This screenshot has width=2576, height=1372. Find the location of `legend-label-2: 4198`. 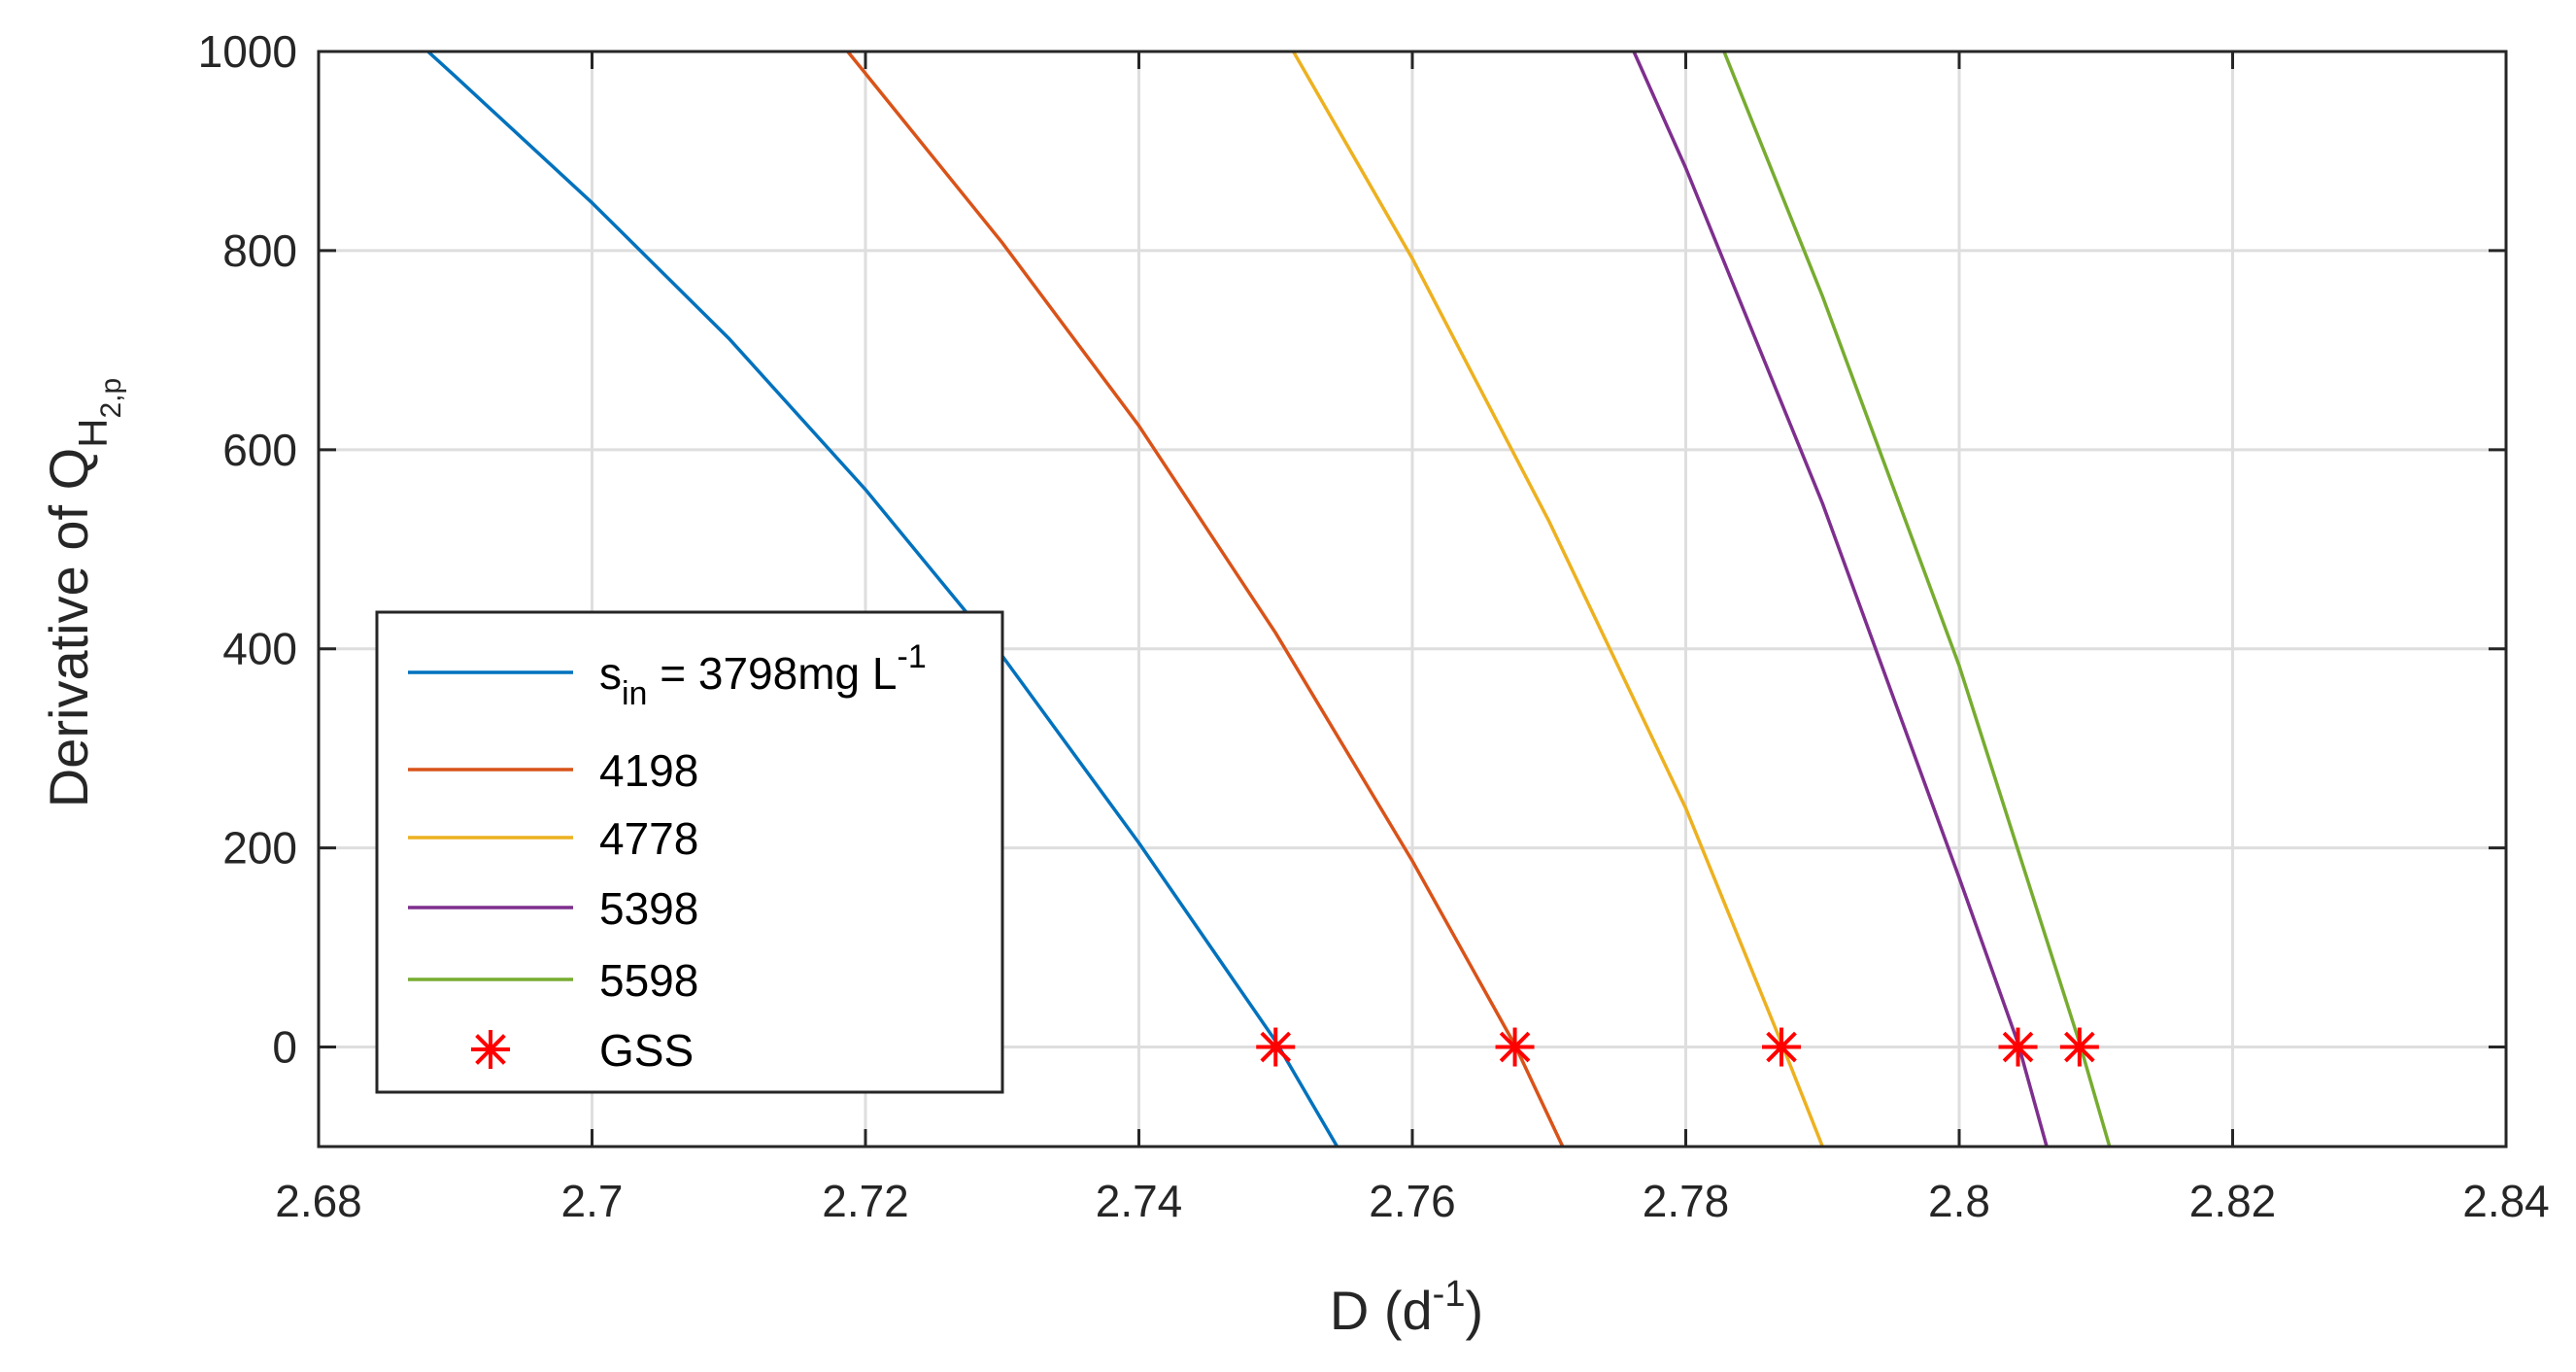

legend-label-2: 4198 is located at coordinates (648, 771).